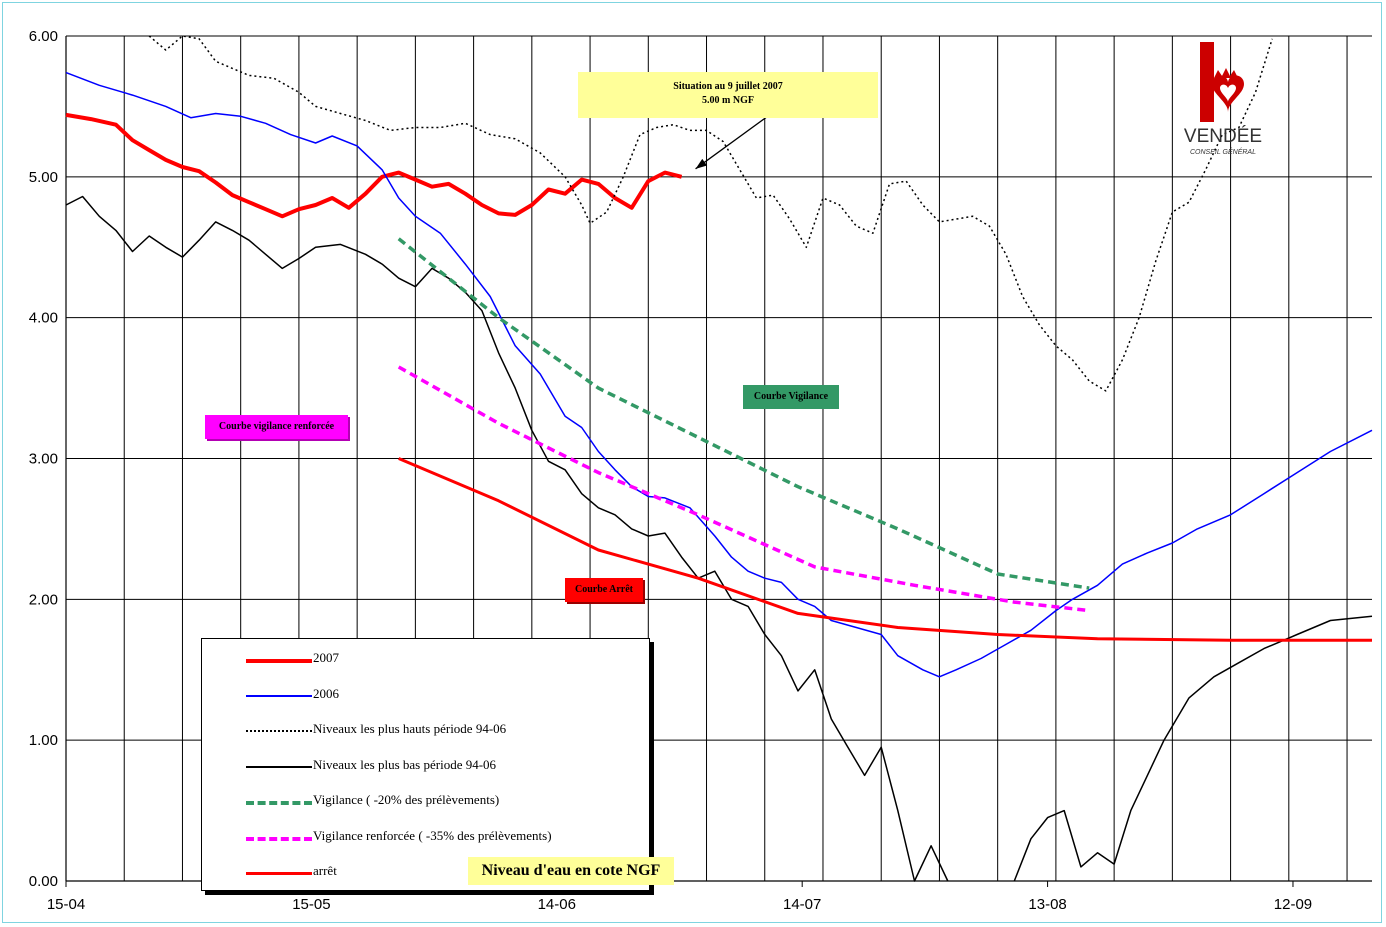 The width and height of the screenshot is (1386, 927). Describe the element at coordinates (43, 881) in the screenshot. I see `y-tick-label: 0.00` at that location.